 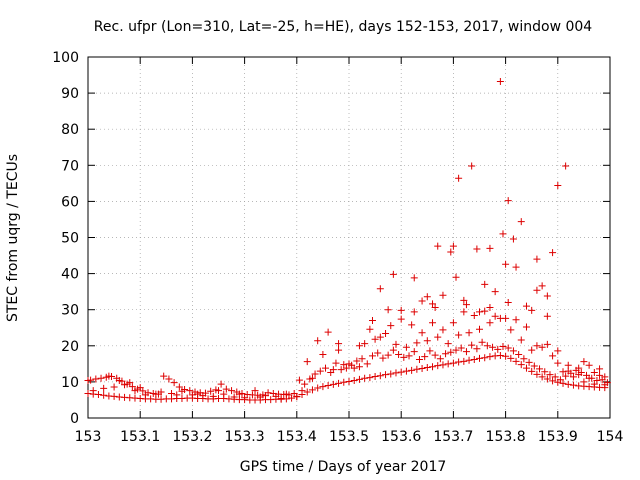 What do you see at coordinates (74, 419) in the screenshot?
I see `y-tick-label: 0` at bounding box center [74, 419].